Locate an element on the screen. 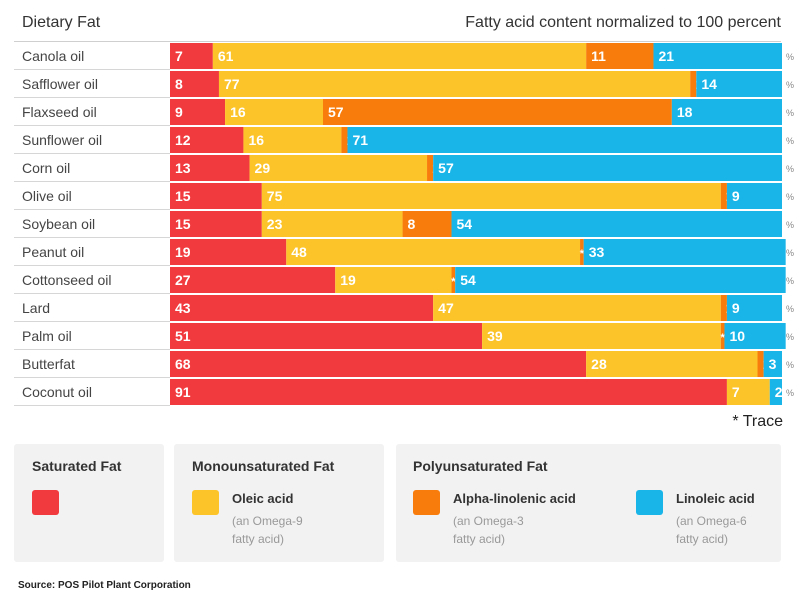  data-label-butterfat-saturated-fat: 68 is located at coordinates (183, 364).